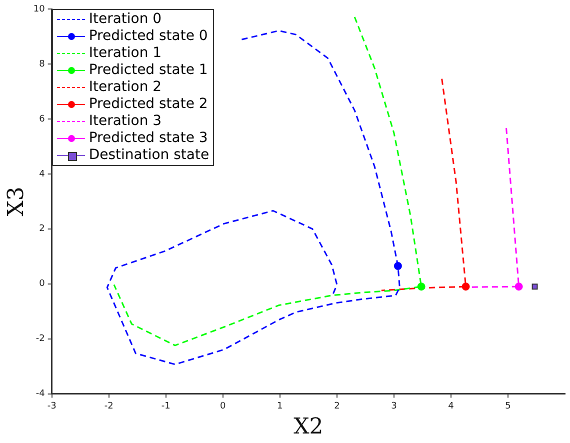 The image size is (570, 443). What do you see at coordinates (109, 407) in the screenshot?
I see `x-tick-label: -2` at bounding box center [109, 407].